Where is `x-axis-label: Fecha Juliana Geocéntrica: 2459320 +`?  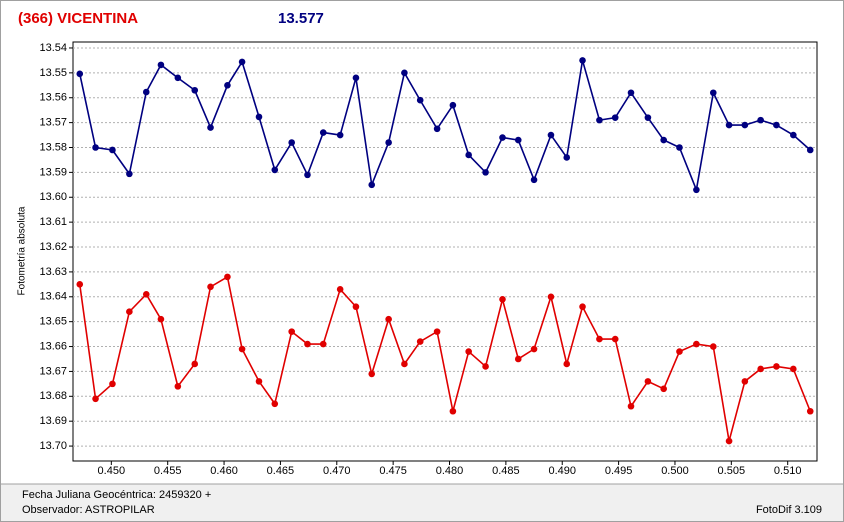 x-axis-label: Fecha Juliana Geocéntrica: 2459320 + is located at coordinates (116, 495).